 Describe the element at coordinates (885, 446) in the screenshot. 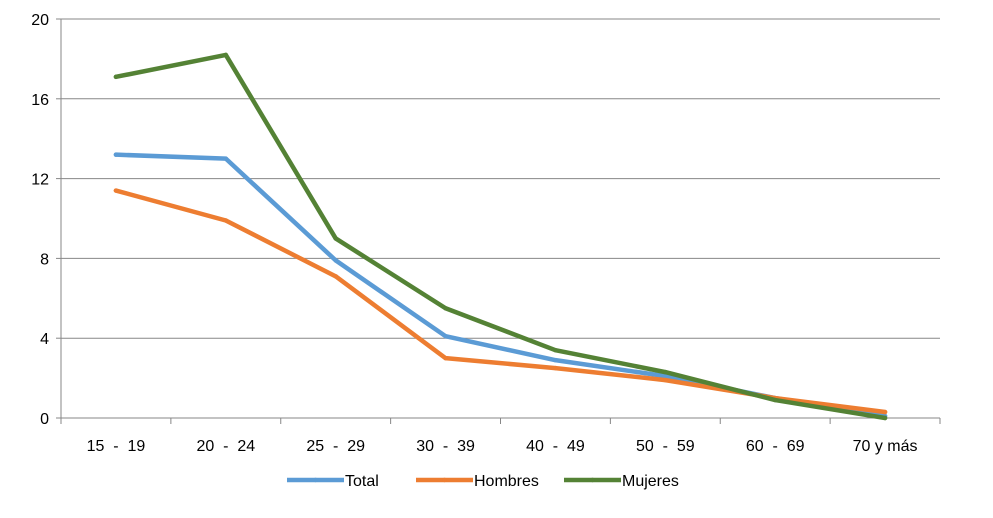

I see `x-tick-label: 70 y más` at that location.